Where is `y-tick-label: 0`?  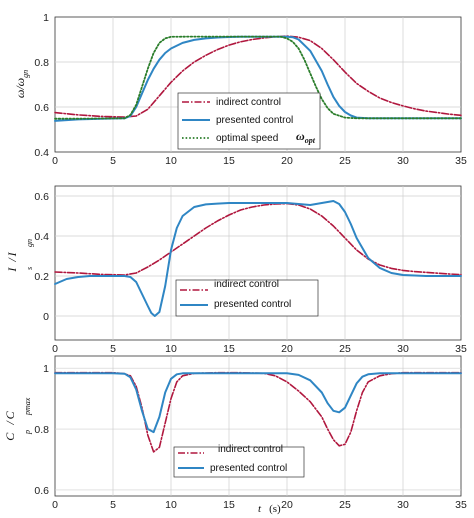
y-tick-label: 0 is located at coordinates (46, 317).